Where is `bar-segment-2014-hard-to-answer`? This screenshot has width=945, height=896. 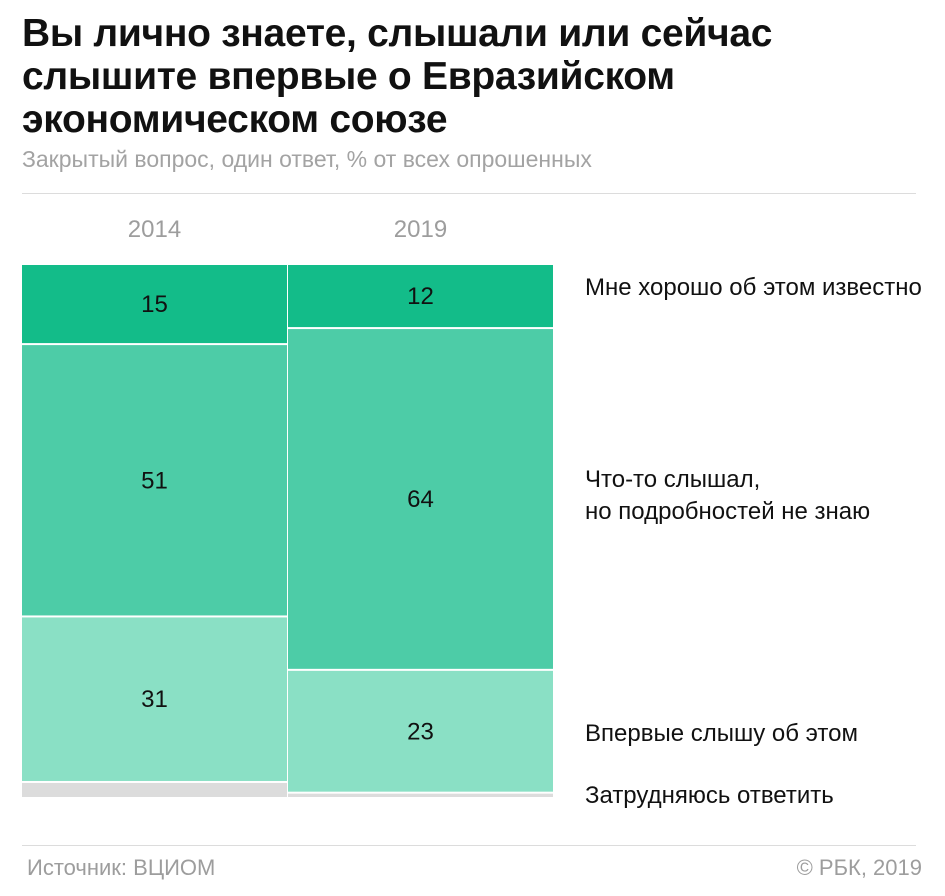
bar-segment-2014-hard-to-answer is located at coordinates (154, 789).